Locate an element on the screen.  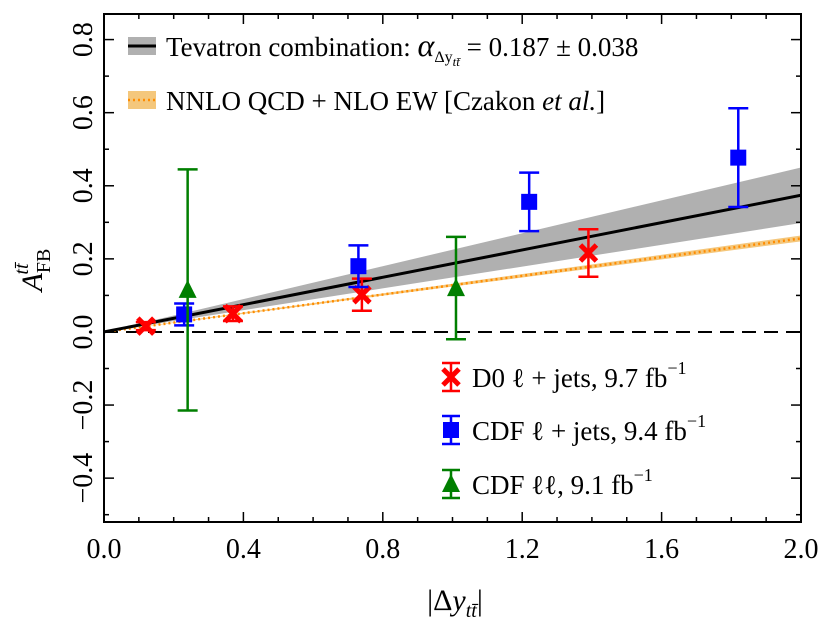
y-tick-label: 0.8 is located at coordinates (83, 39).